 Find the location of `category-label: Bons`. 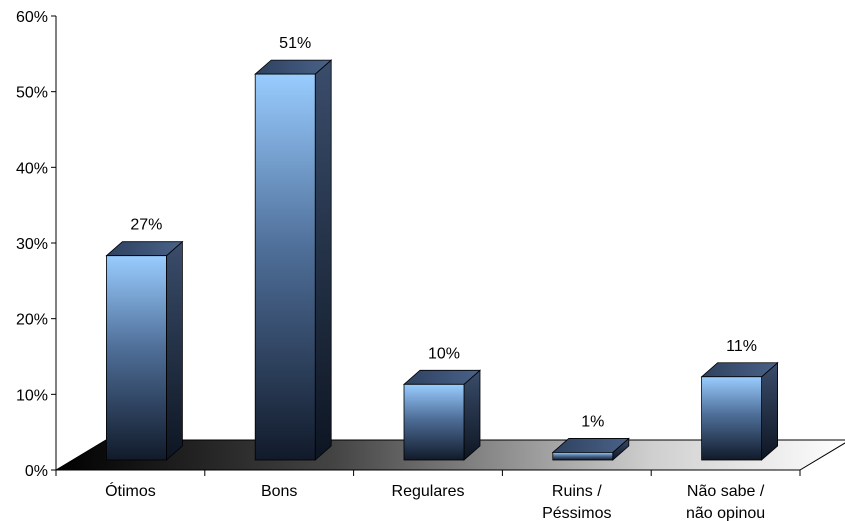

category-label: Bons is located at coordinates (279, 491).